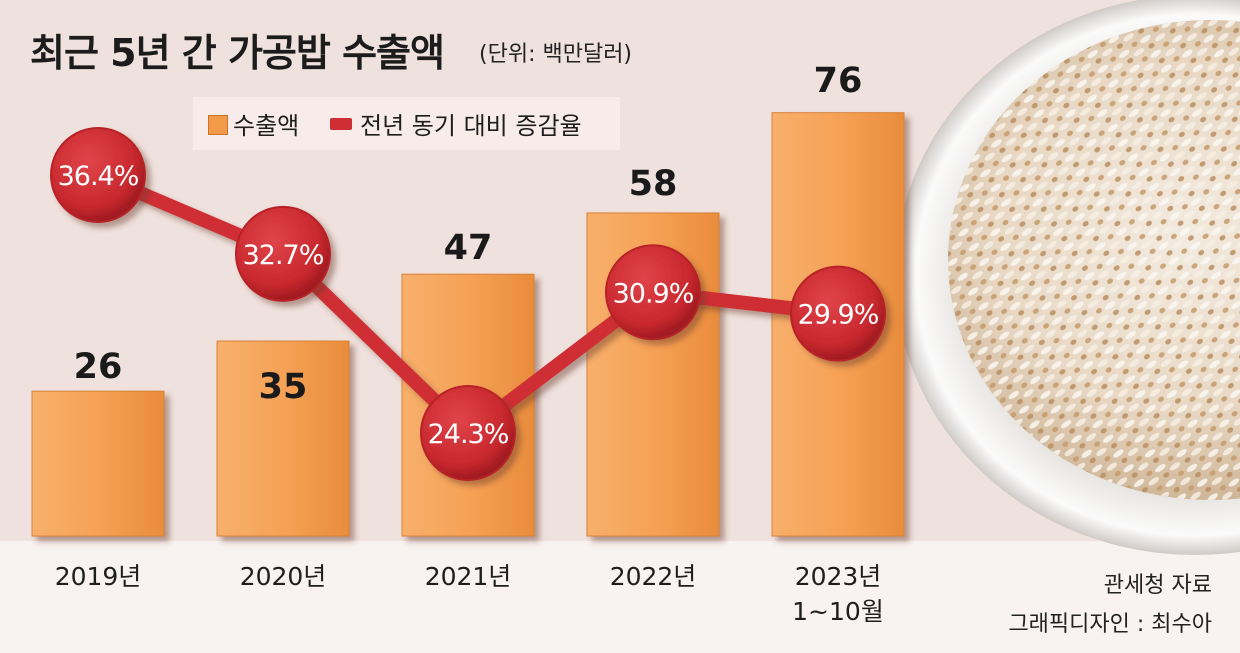 The image size is (1240, 653). Describe the element at coordinates (1110, 624) in the screenshot. I see `credit-note: 그래픽디자인 : 최수아` at that location.